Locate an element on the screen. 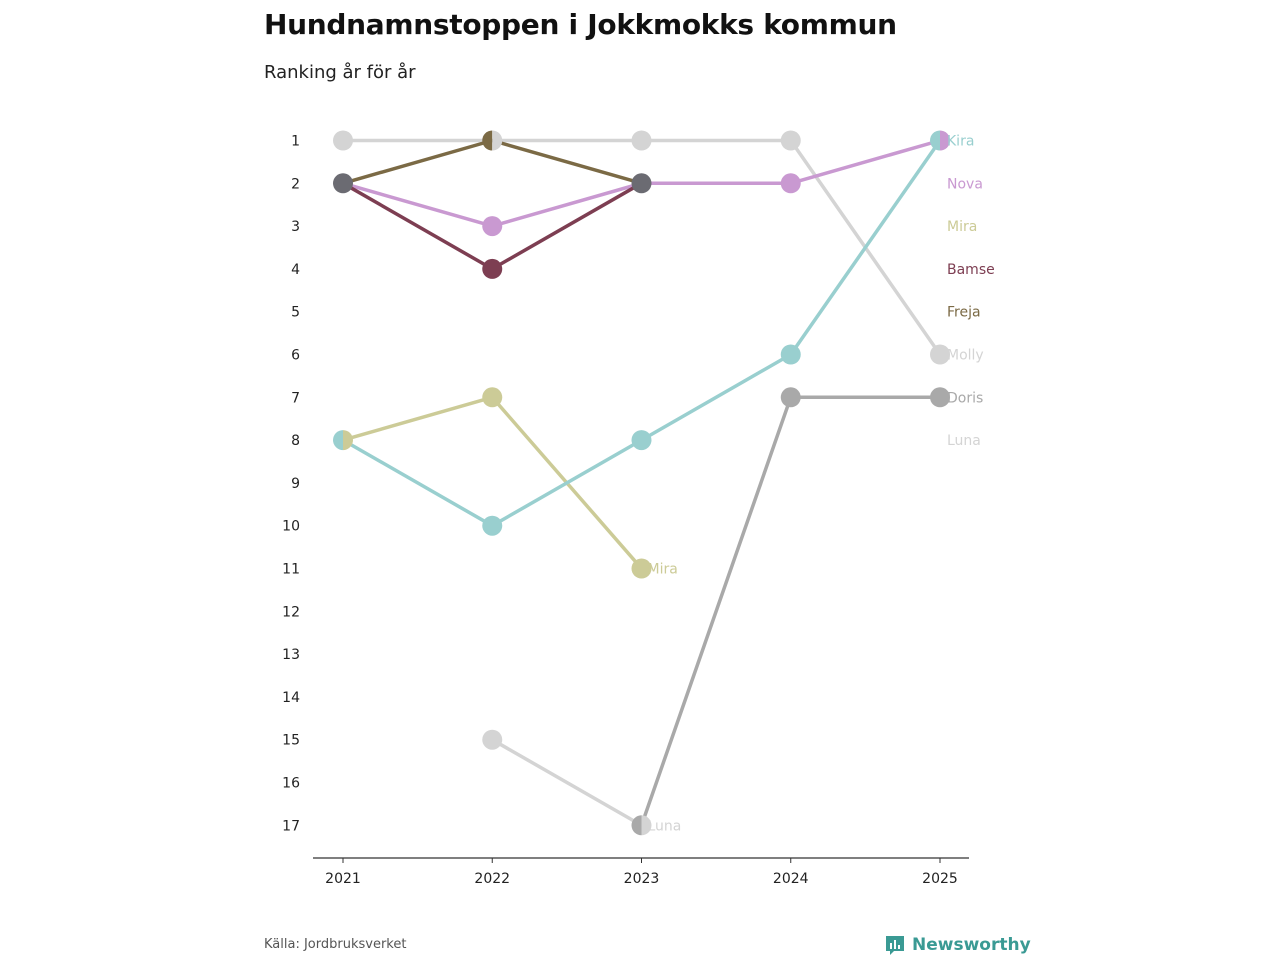 The width and height of the screenshot is (1280, 960). y-tick-label: 10 is located at coordinates (291, 527).